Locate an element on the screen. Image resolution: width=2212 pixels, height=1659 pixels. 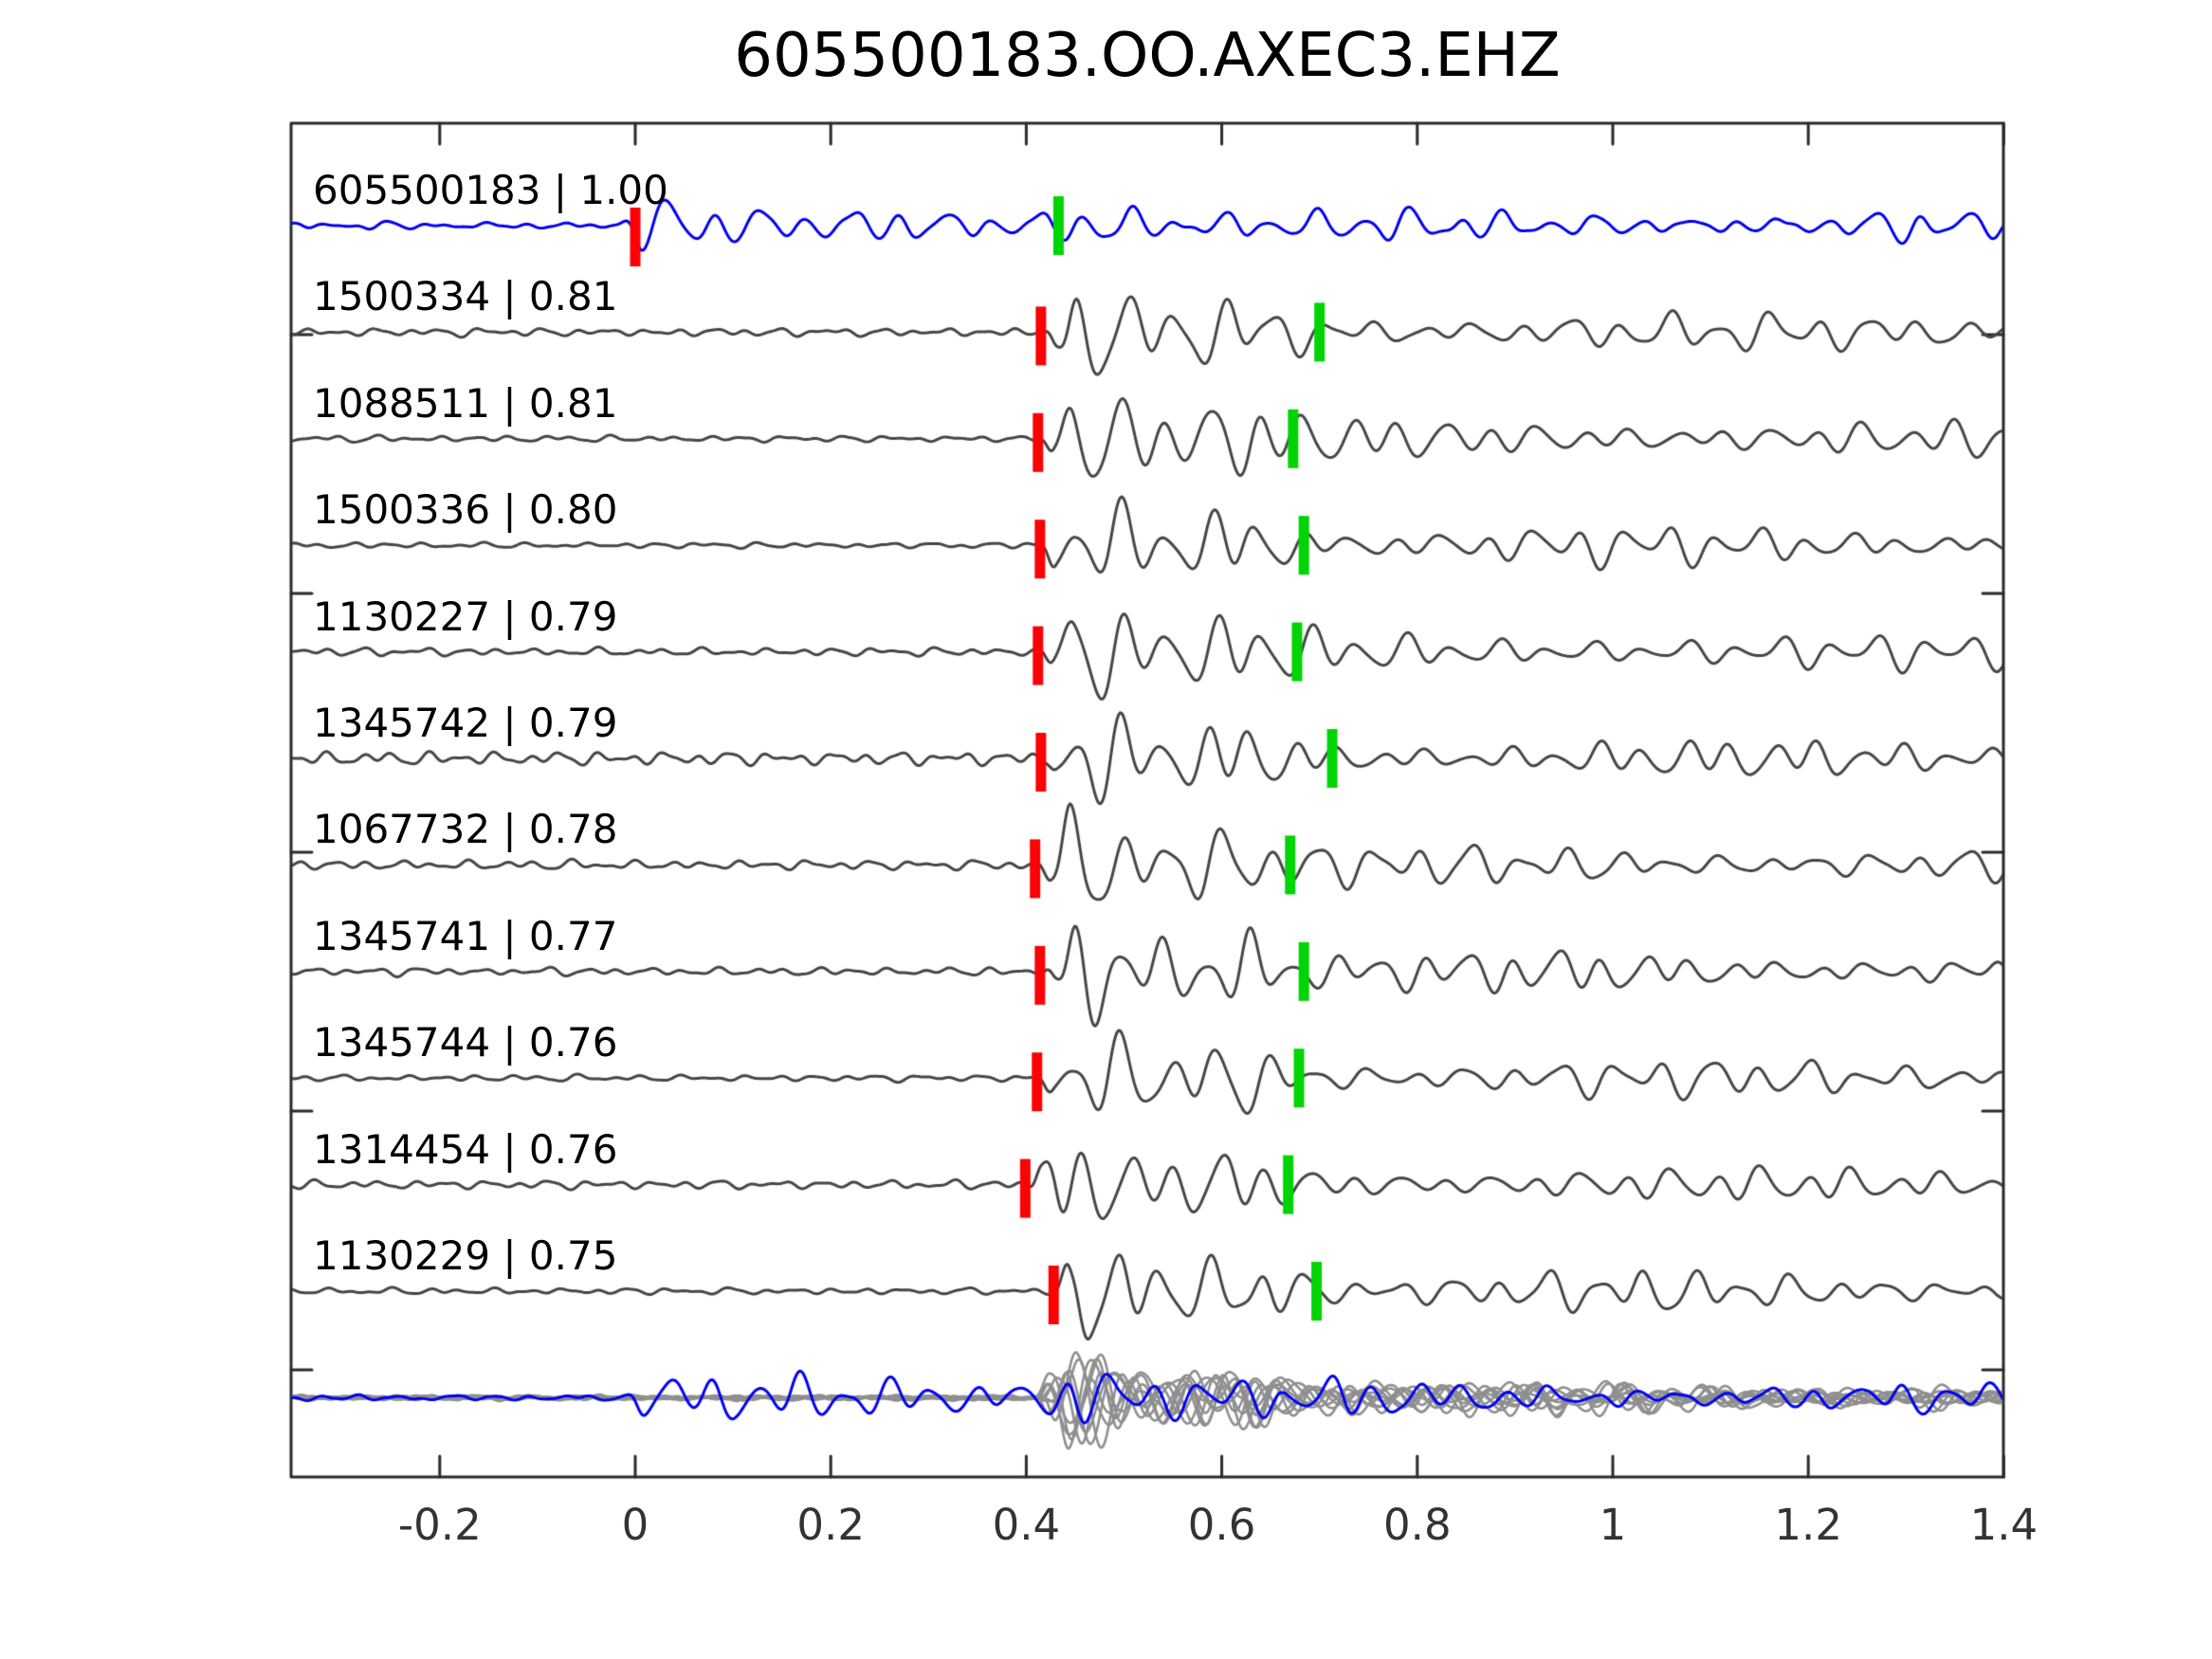
trace-label-605500183: 605500183 | 1.00 is located at coordinates (490, 190).